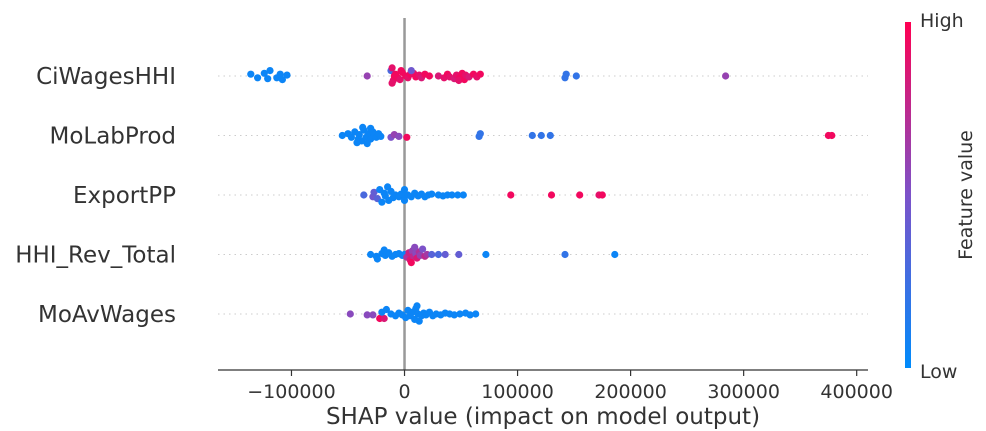  I want to click on feature-label: ExportPP, so click(124, 196).